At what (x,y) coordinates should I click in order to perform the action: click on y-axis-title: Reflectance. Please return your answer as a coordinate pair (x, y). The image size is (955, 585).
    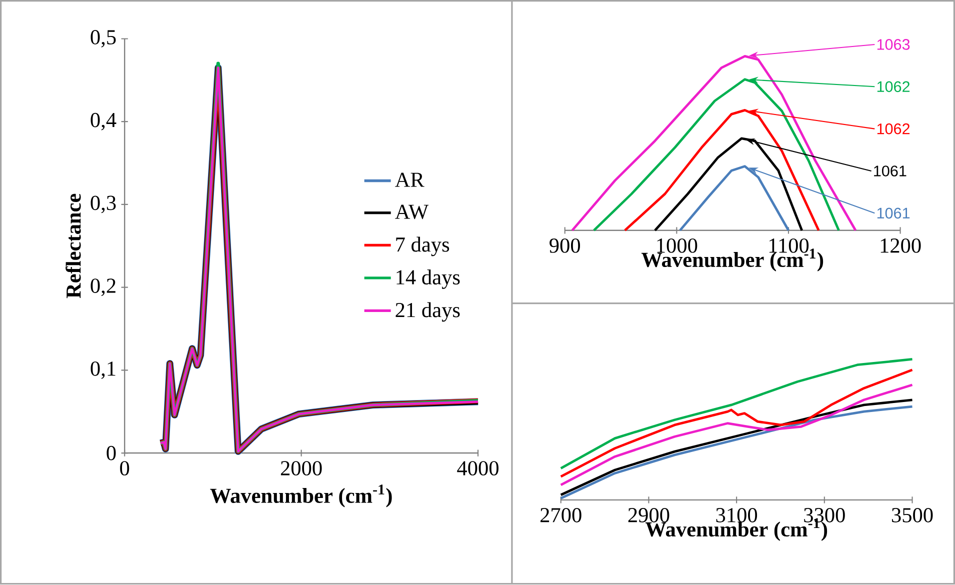
    Looking at the image, I should click on (73, 246).